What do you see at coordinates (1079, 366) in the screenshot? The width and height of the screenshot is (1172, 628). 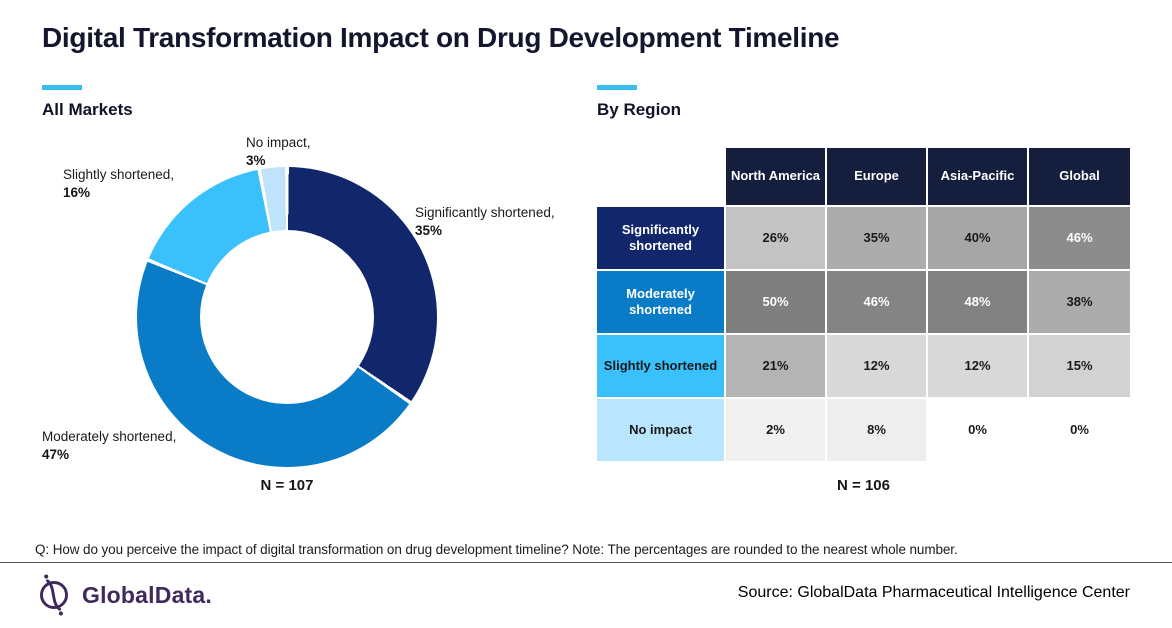 I see `table-cell: 15%` at bounding box center [1079, 366].